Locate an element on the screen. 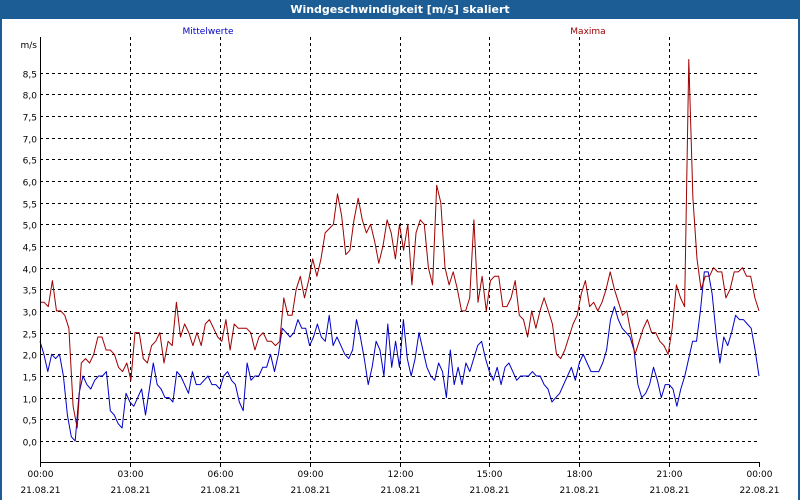 This screenshot has width=800, height=500. y-tick-label: 2,5 is located at coordinates (30, 336).